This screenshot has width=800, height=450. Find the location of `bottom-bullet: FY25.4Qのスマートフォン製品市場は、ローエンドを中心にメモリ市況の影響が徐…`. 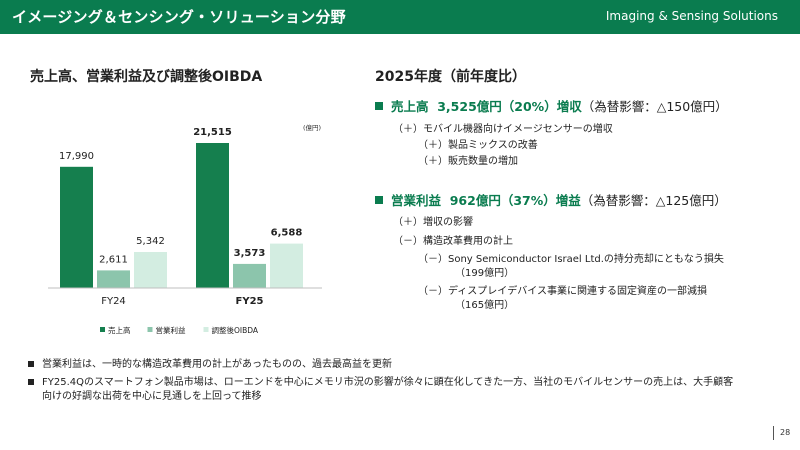

bottom-bullet: FY25.4Qのスマートフォン製品市場は、ローエンドを中心にメモリ市況の影響が徐… is located at coordinates (381, 390).